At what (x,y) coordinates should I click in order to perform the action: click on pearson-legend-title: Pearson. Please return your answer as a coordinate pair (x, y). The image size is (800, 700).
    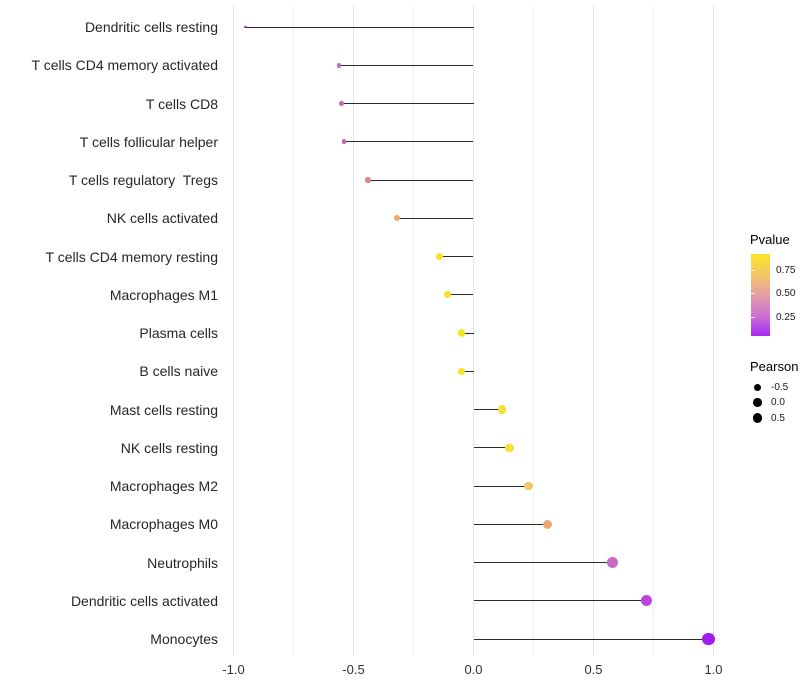
    Looking at the image, I should click on (774, 366).